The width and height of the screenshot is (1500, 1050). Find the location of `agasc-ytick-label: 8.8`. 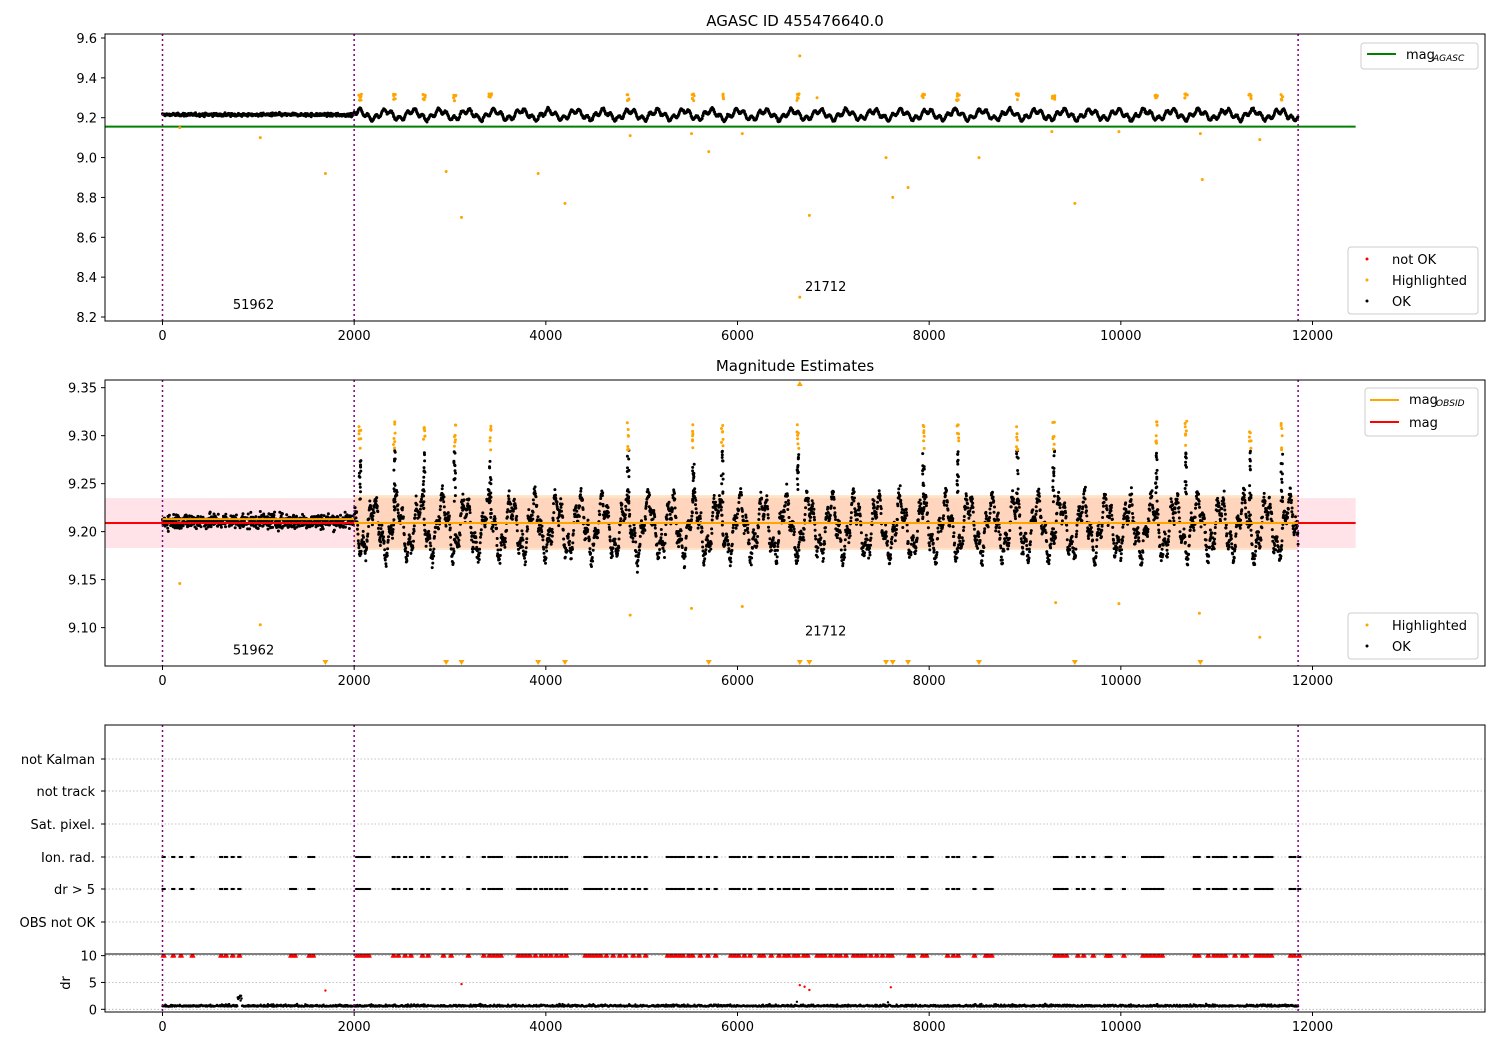

agasc-ytick-label: 8.8 is located at coordinates (86, 198).